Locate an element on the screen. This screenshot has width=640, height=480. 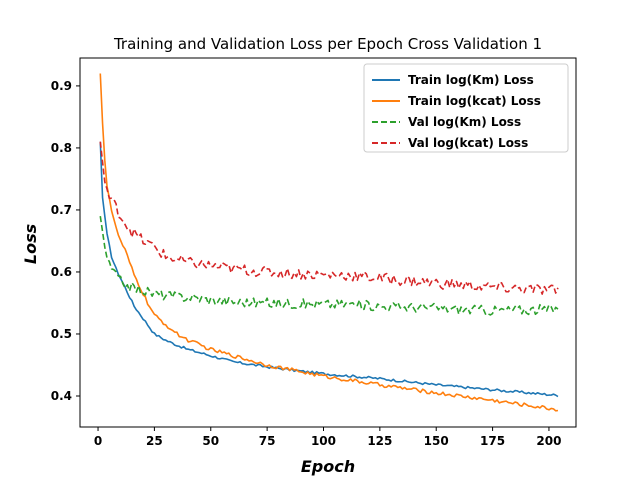
x-tick-label: 50 is located at coordinates (210, 441).